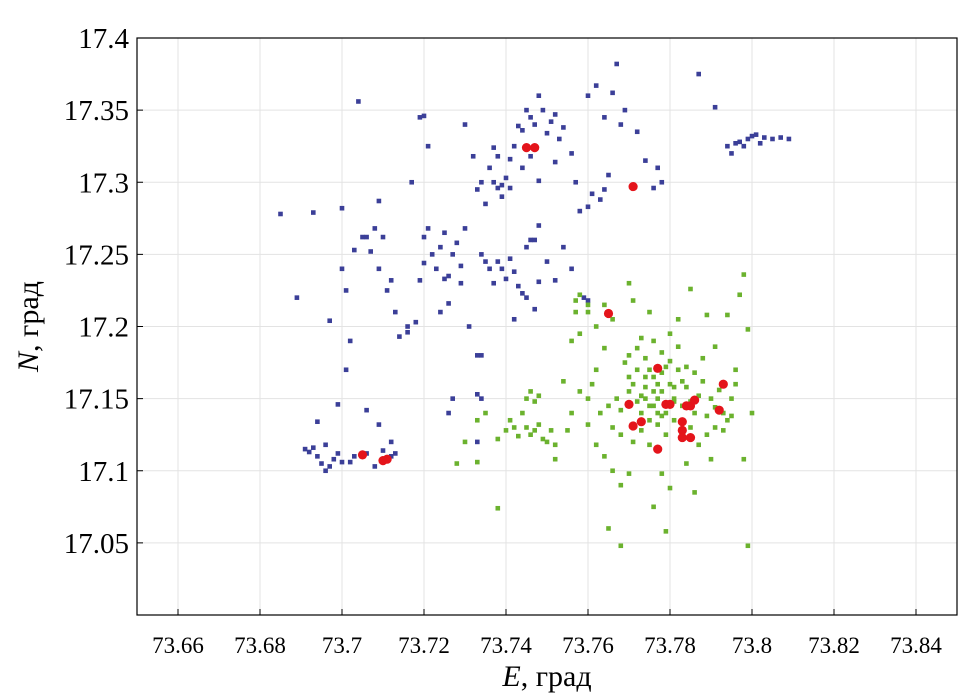 Image resolution: width=973 pixels, height=698 pixels. I want to click on x-axis-label-var: E, so click(510, 676).